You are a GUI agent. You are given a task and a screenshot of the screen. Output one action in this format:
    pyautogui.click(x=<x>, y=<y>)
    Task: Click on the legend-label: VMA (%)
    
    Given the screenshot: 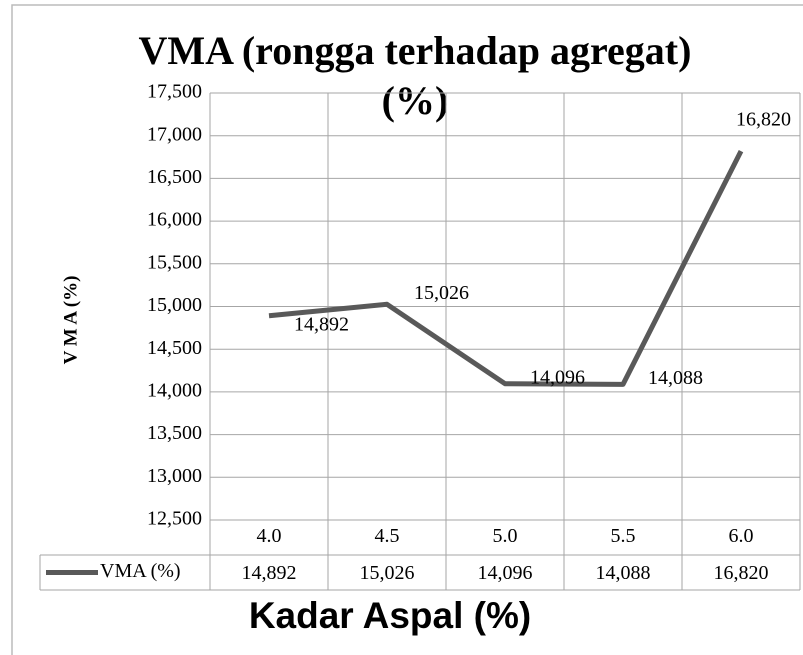 What is the action you would take?
    pyautogui.click(x=140, y=571)
    